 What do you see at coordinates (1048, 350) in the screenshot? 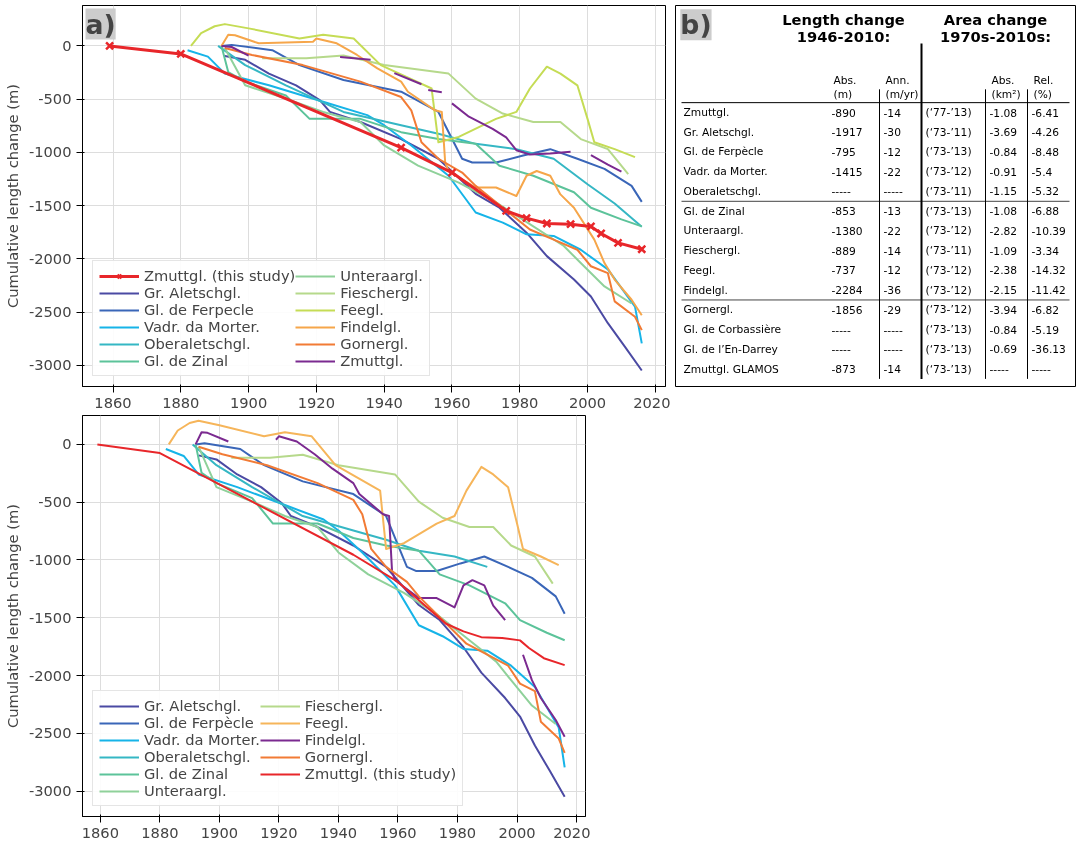
I see `text: -36.13` at bounding box center [1048, 350].